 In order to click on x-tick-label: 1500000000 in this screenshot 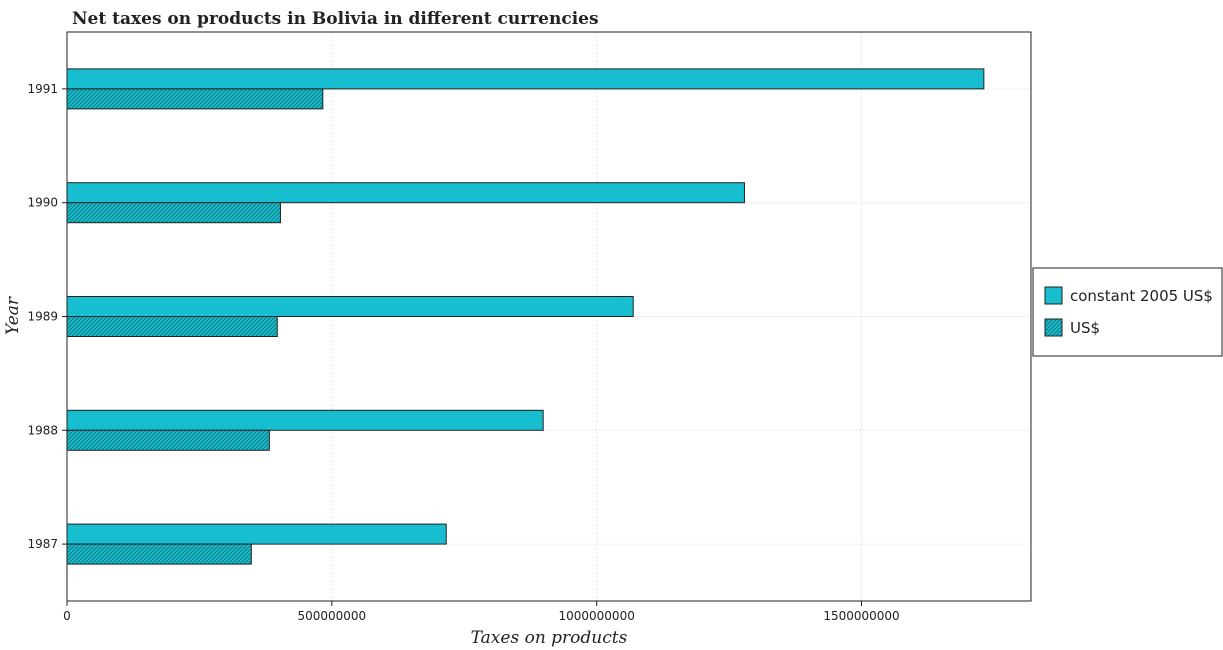, I will do `click(861, 616)`.